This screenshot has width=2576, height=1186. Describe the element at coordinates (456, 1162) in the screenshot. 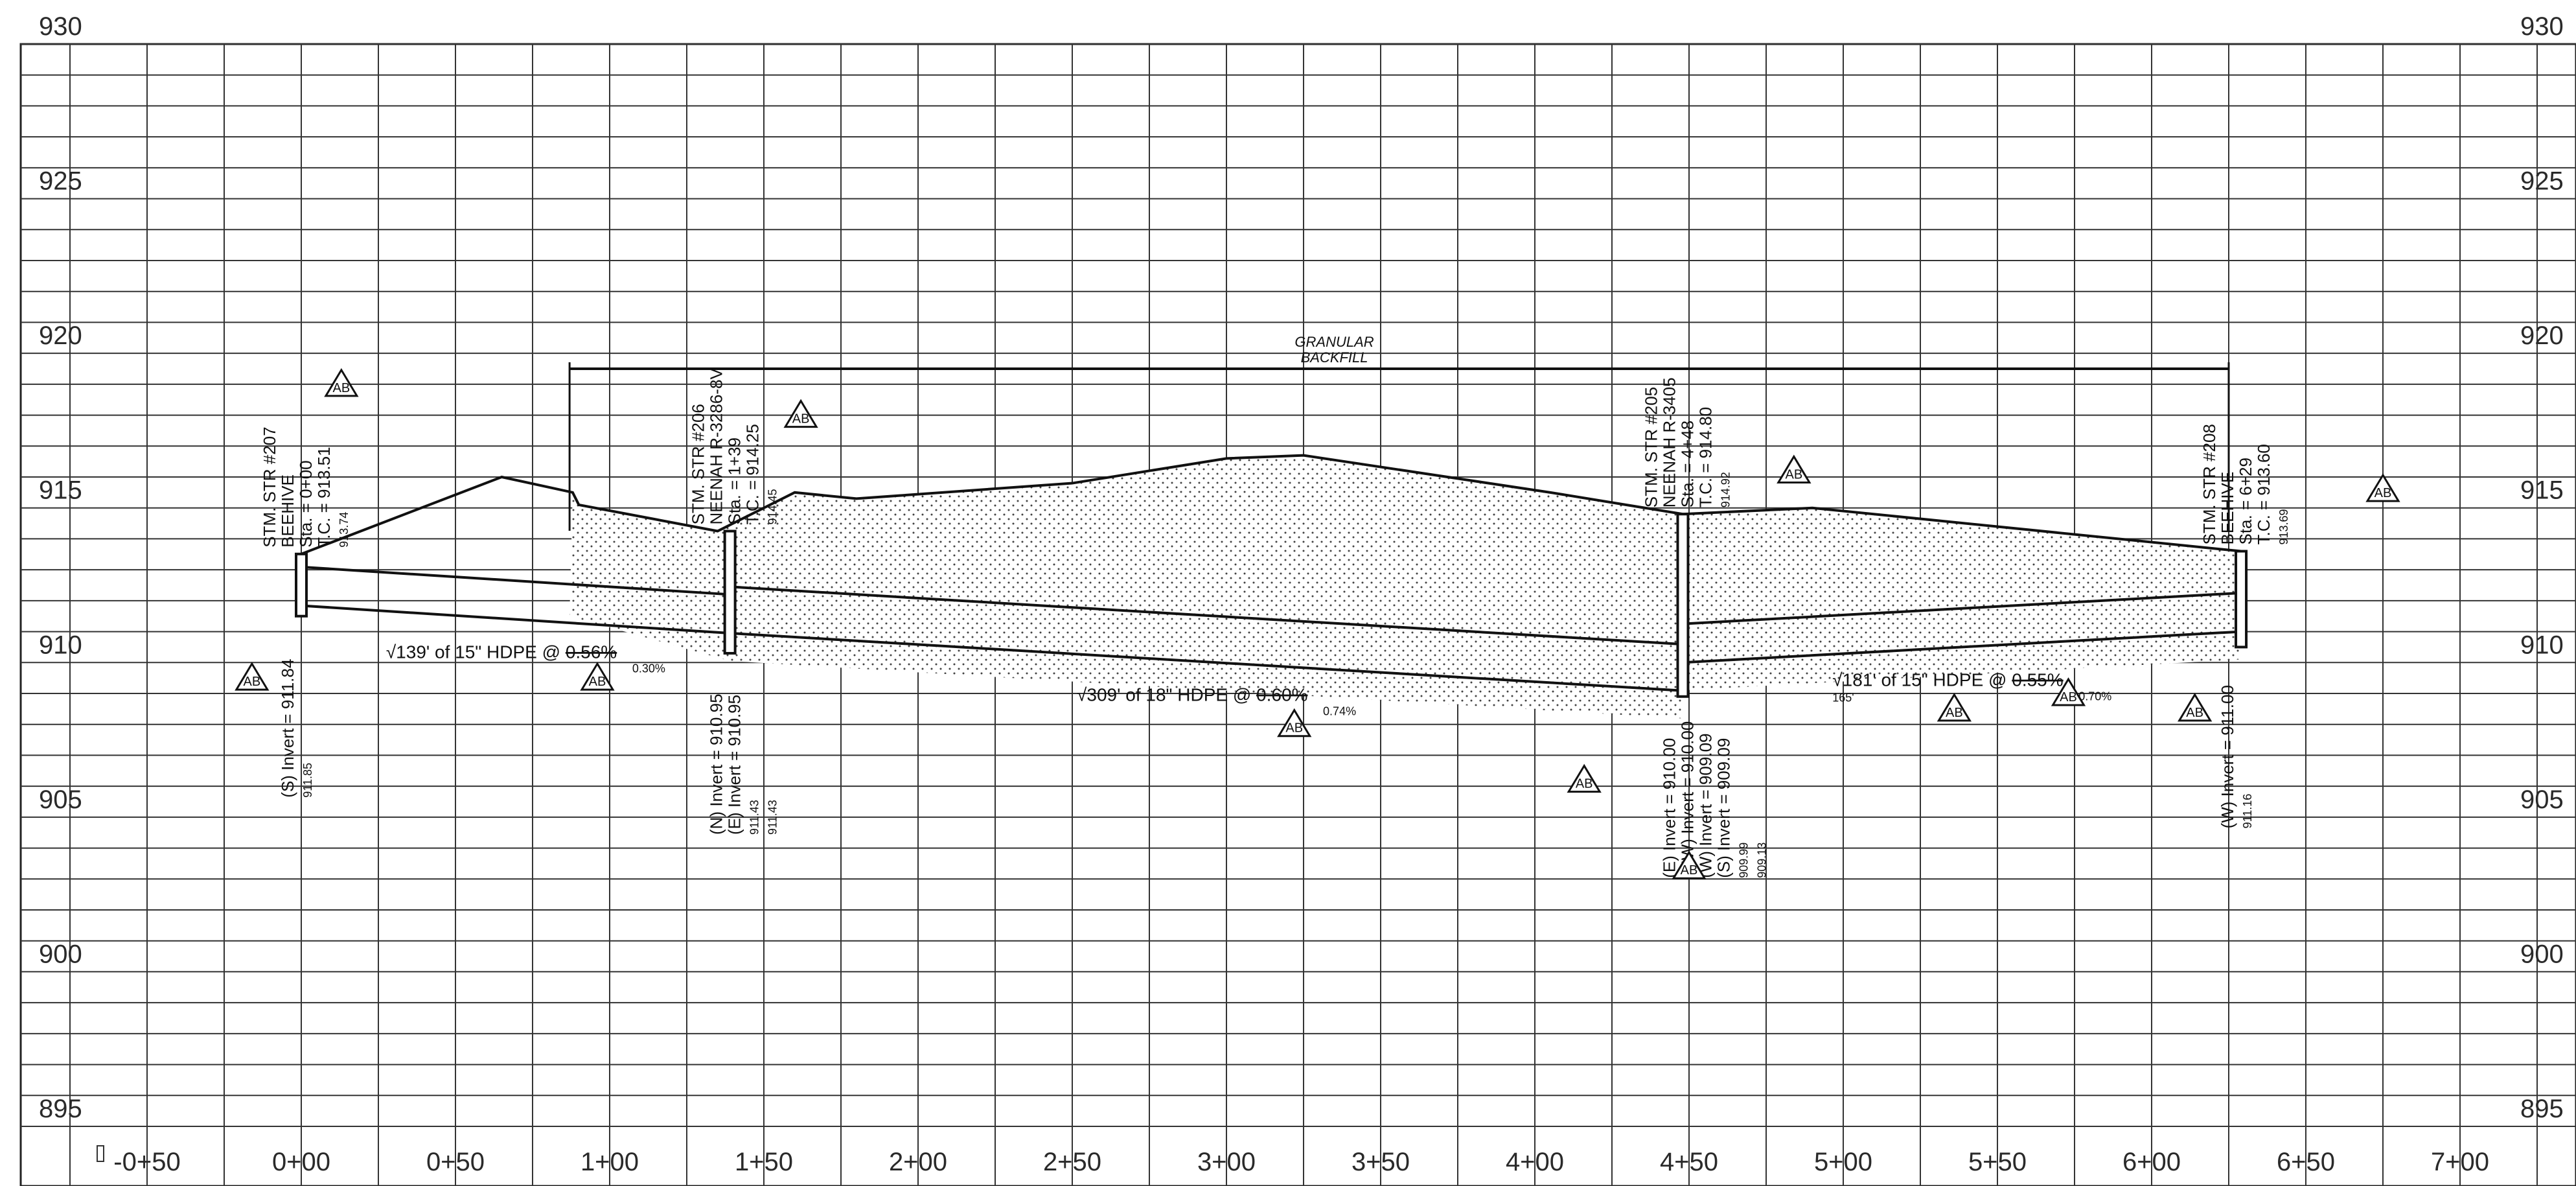

I see `station-label: 0+50` at that location.